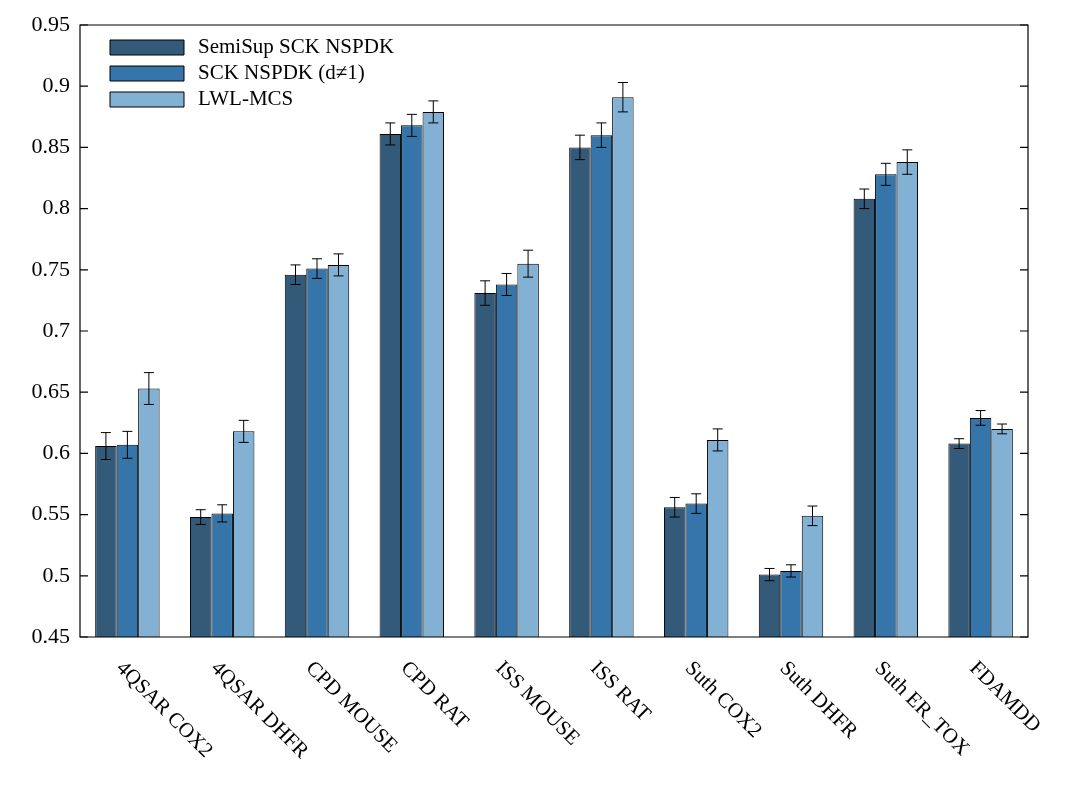 This screenshot has width=1068, height=792. What do you see at coordinates (56, 329) in the screenshot?
I see `y-tick-label: 0.7` at bounding box center [56, 329].